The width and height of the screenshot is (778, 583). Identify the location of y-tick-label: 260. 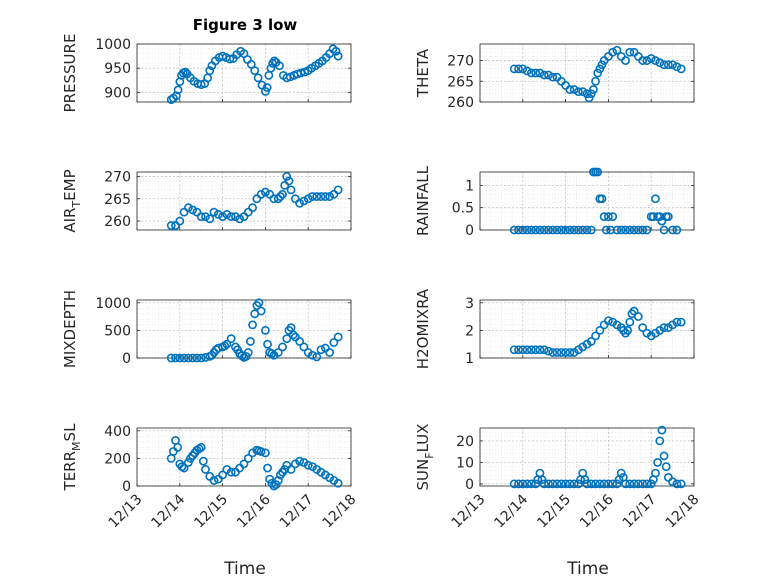
(117, 222).